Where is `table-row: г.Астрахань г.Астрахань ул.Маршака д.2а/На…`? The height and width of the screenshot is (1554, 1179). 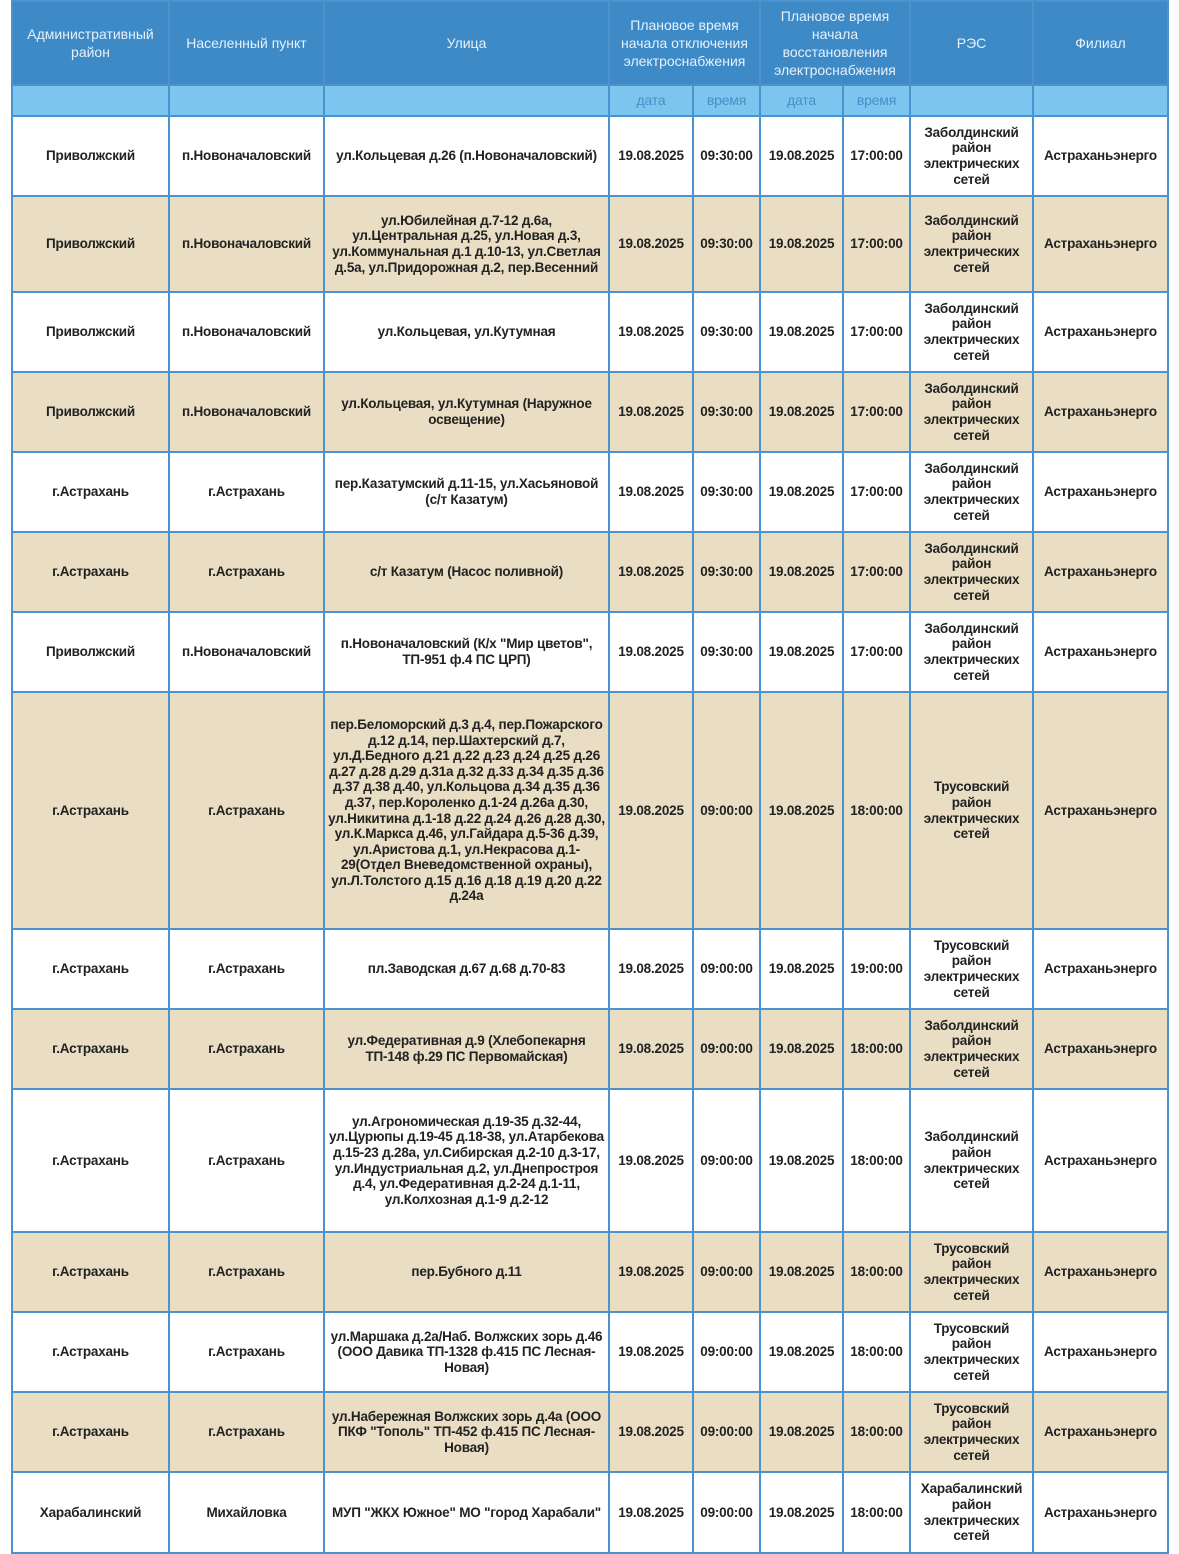
table-row: г.Астрахань г.Астрахань ул.Маршака д.2а/На… is located at coordinates (590, 1352).